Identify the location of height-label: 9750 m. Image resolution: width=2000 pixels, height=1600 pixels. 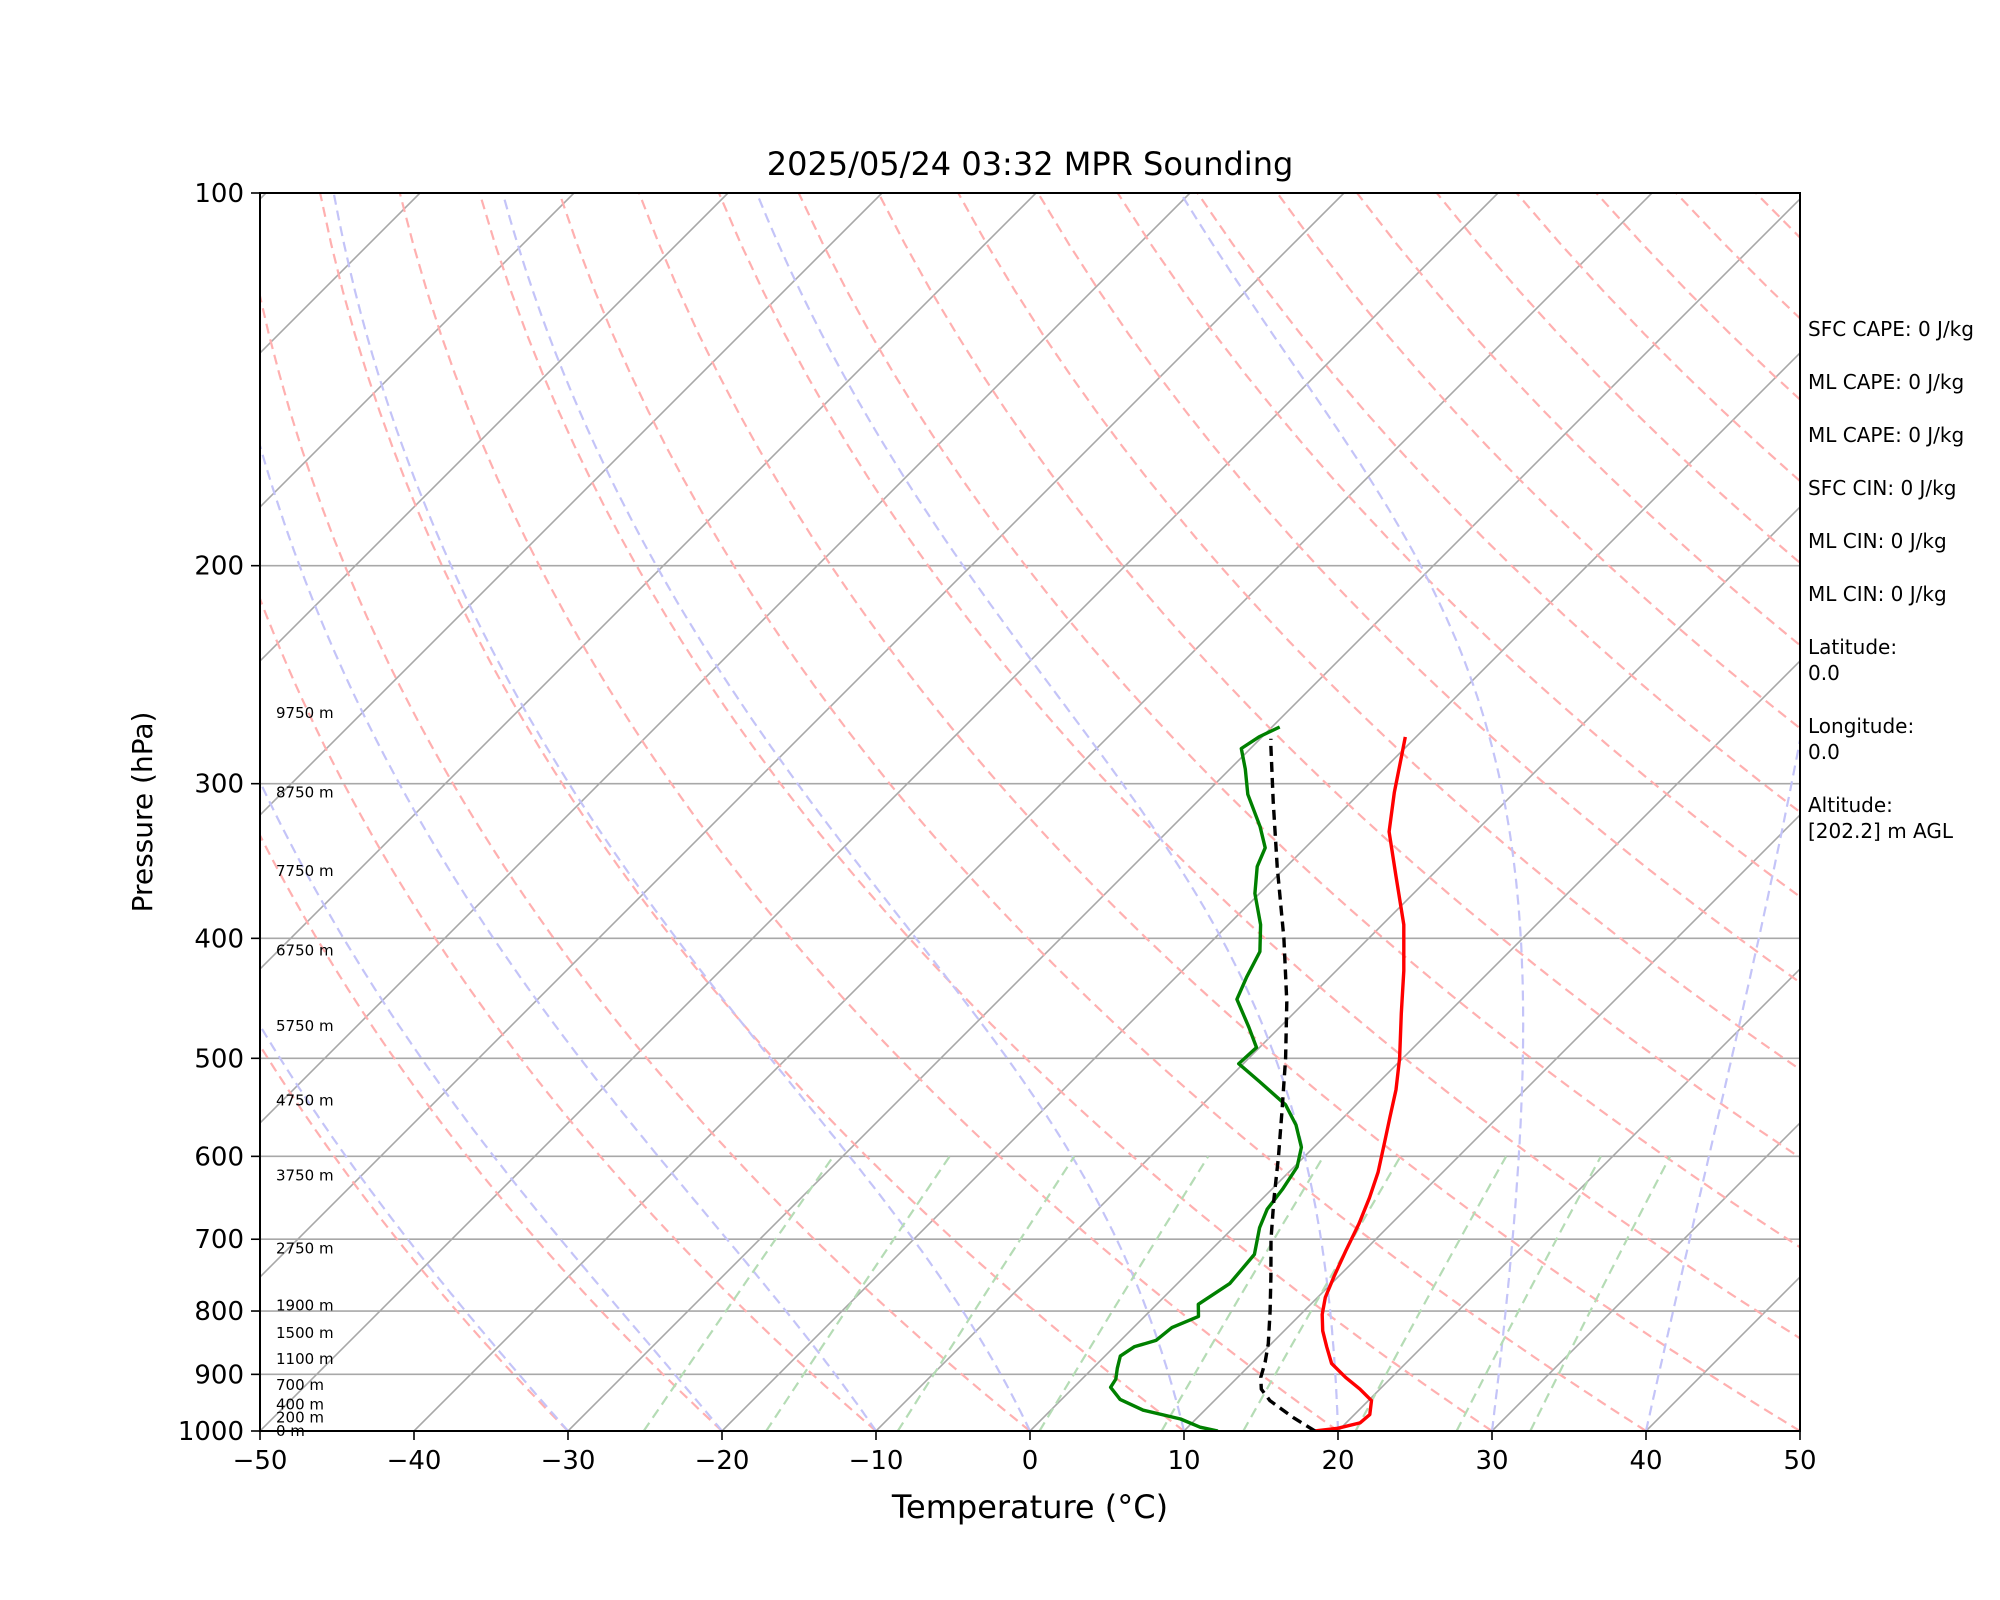
(305, 713).